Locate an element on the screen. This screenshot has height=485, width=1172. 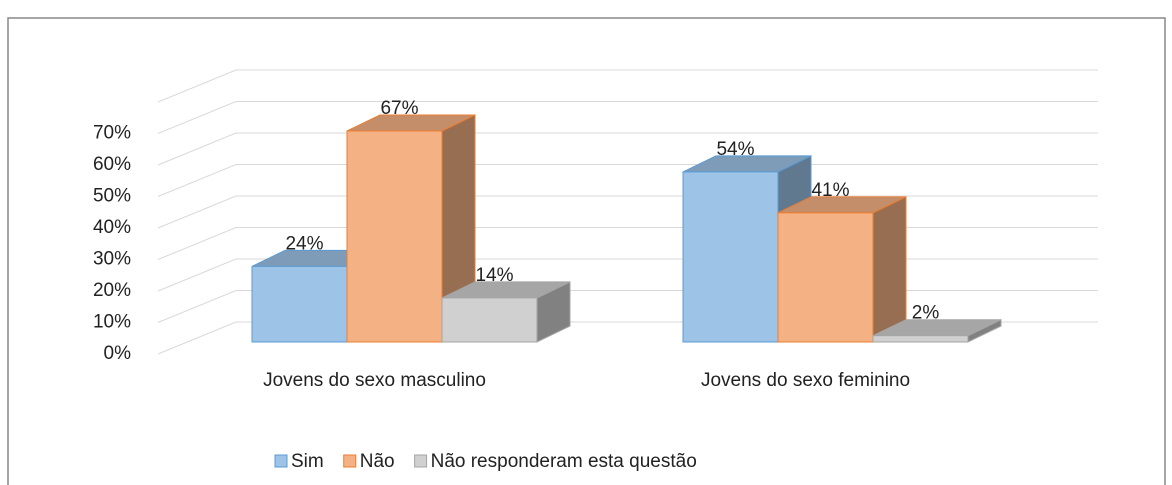
data-label: 2% is located at coordinates (926, 313).